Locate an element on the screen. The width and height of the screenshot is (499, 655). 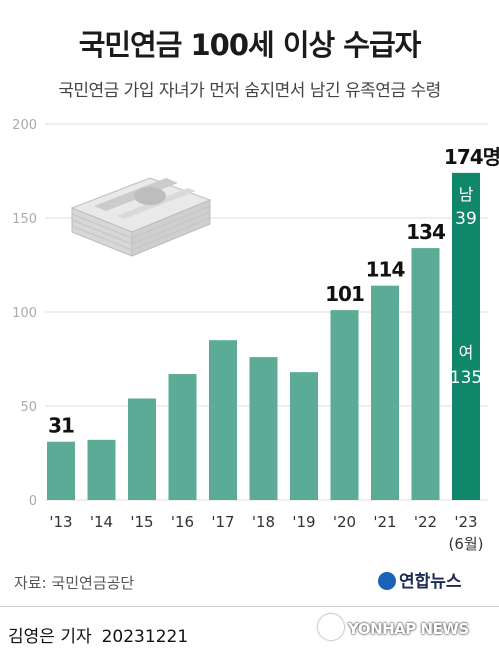
chart-subtitle: 국민연금 가입 자녀가 먼저 숨지면서 남긴 유족연금 수령 is located at coordinates (249, 91).